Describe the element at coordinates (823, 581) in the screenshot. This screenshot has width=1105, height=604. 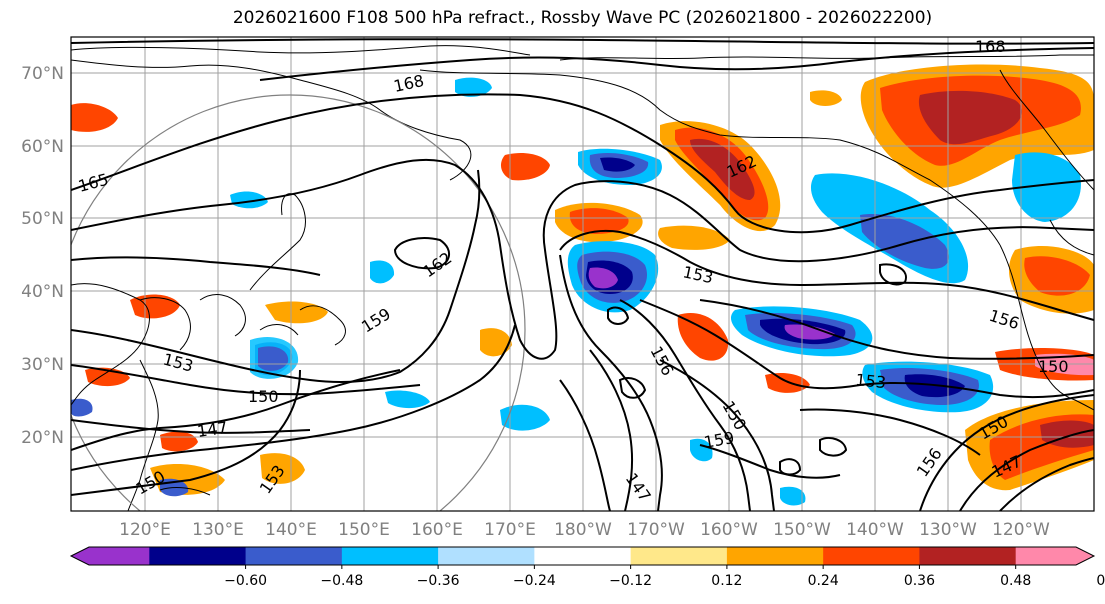
I see `colorbar-tick-label: 0.24` at that location.